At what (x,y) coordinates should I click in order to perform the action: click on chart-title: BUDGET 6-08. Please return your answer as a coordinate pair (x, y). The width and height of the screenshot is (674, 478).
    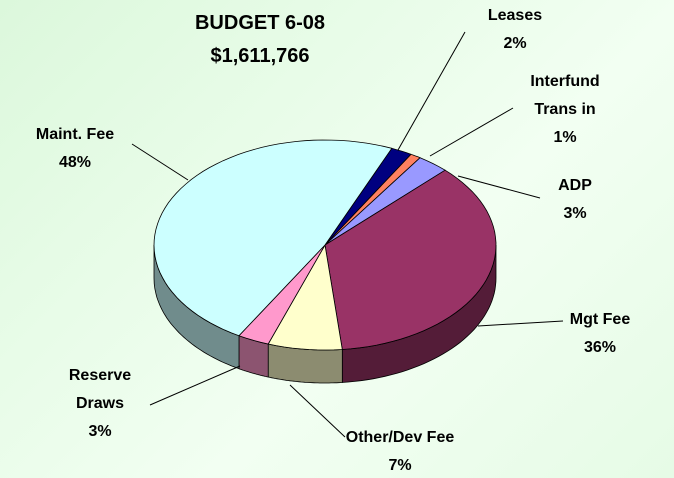
    Looking at the image, I should click on (260, 23).